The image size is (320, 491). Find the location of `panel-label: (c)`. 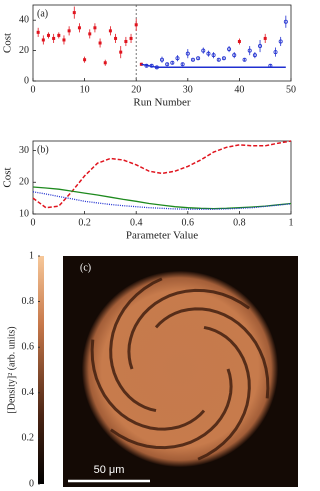

panel-label: (c) is located at coordinates (85, 267).